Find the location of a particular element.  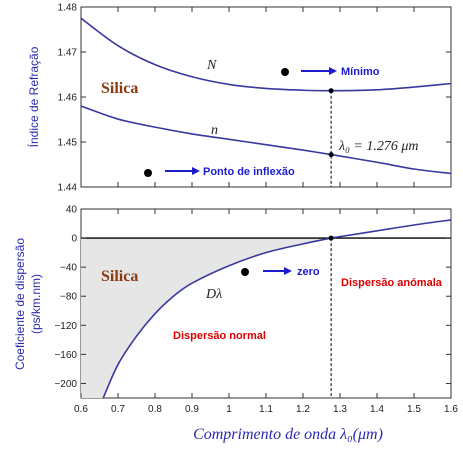

x-tick-label: 1.4 is located at coordinates (377, 409).